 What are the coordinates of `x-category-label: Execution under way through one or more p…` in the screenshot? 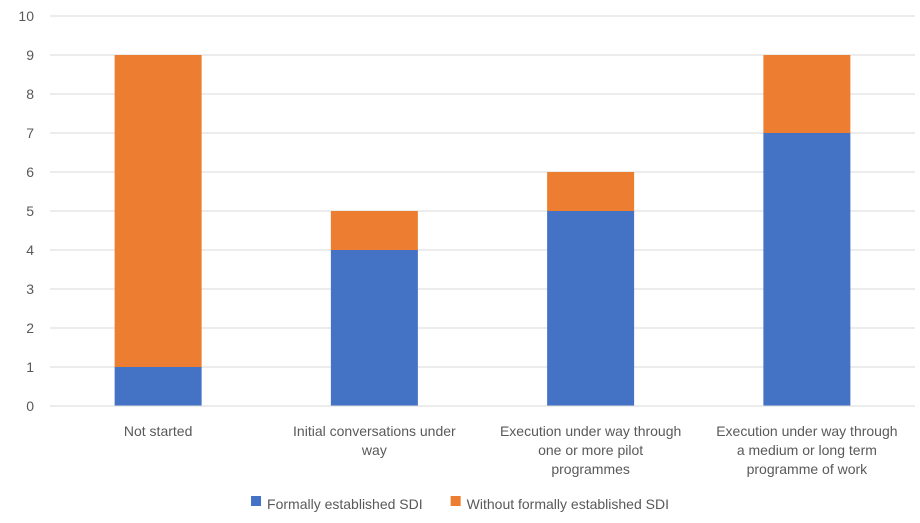 It's located at (590, 450).